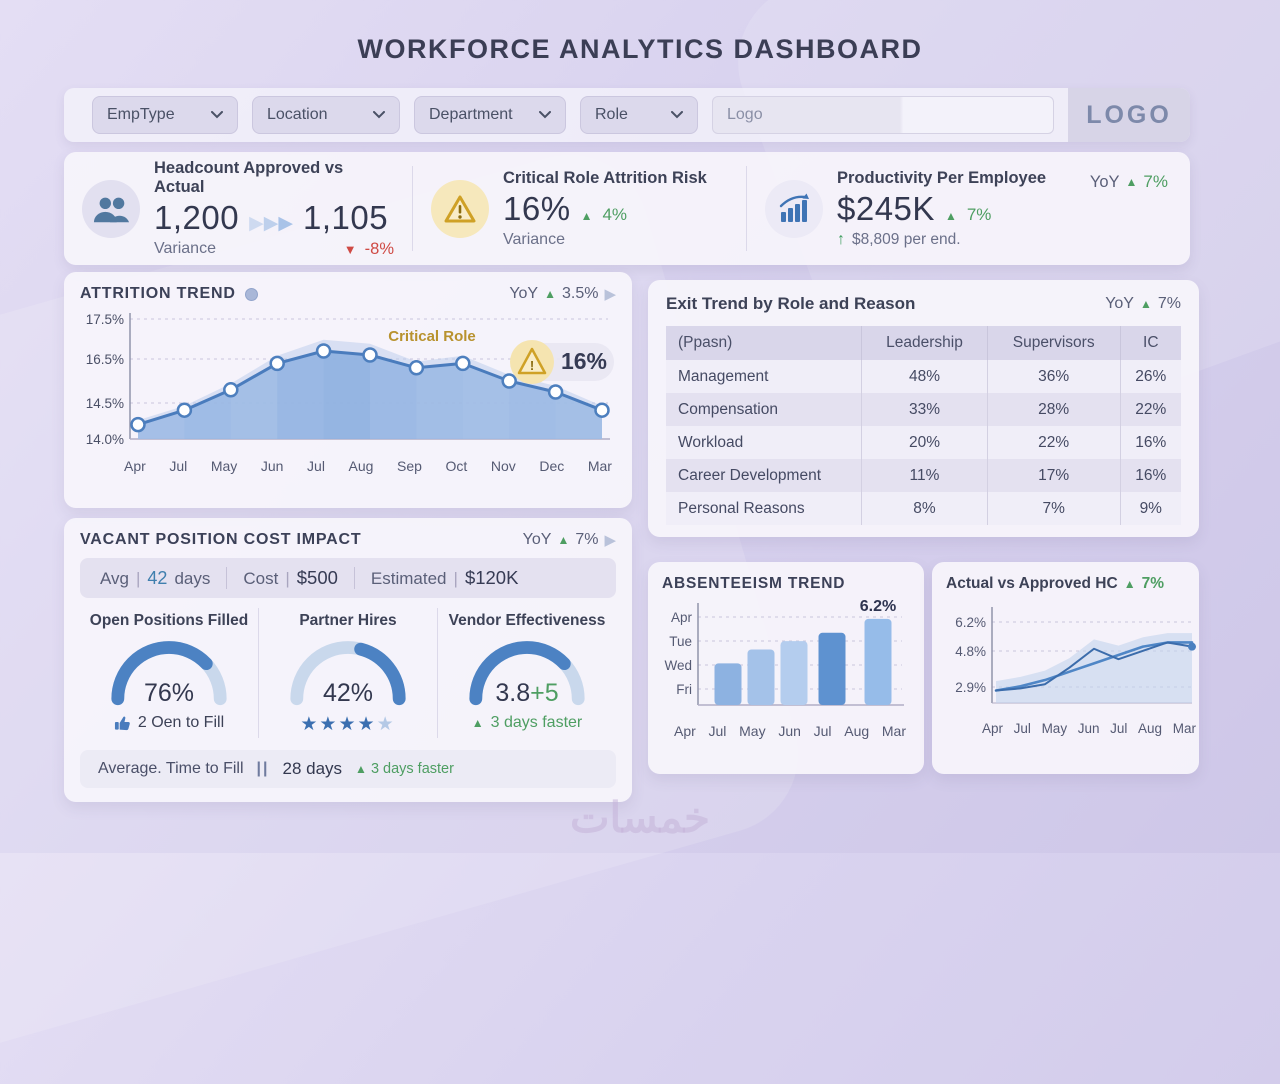 This screenshot has width=1280, height=1084. What do you see at coordinates (491, 577) in the screenshot?
I see `stat-value: $120K` at bounding box center [491, 577].